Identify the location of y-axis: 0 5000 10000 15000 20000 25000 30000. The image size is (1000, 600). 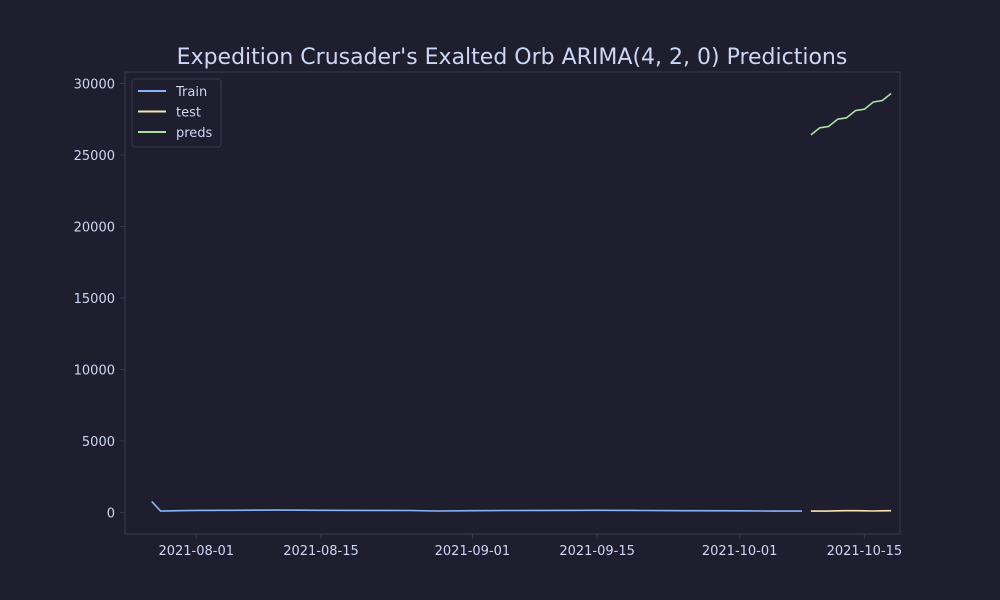
(99, 299).